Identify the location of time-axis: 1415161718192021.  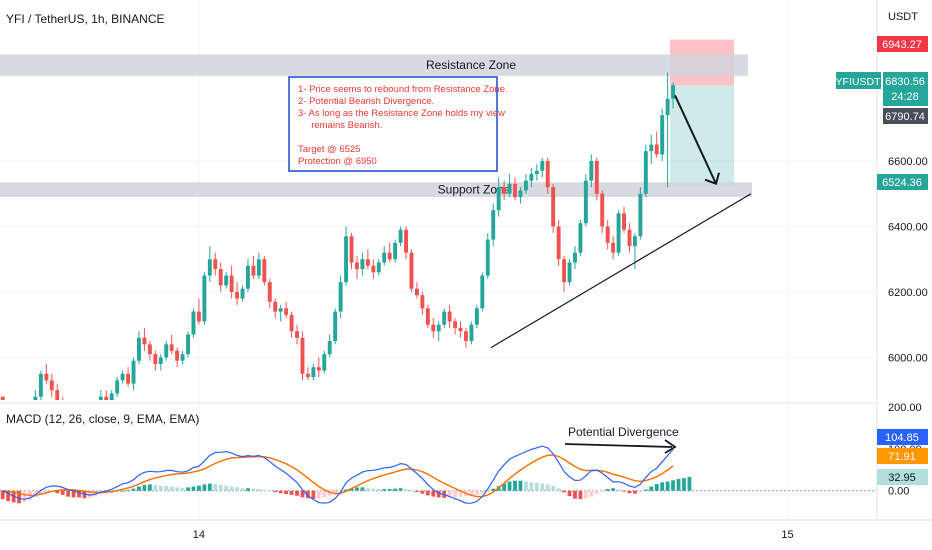
(562, 535).